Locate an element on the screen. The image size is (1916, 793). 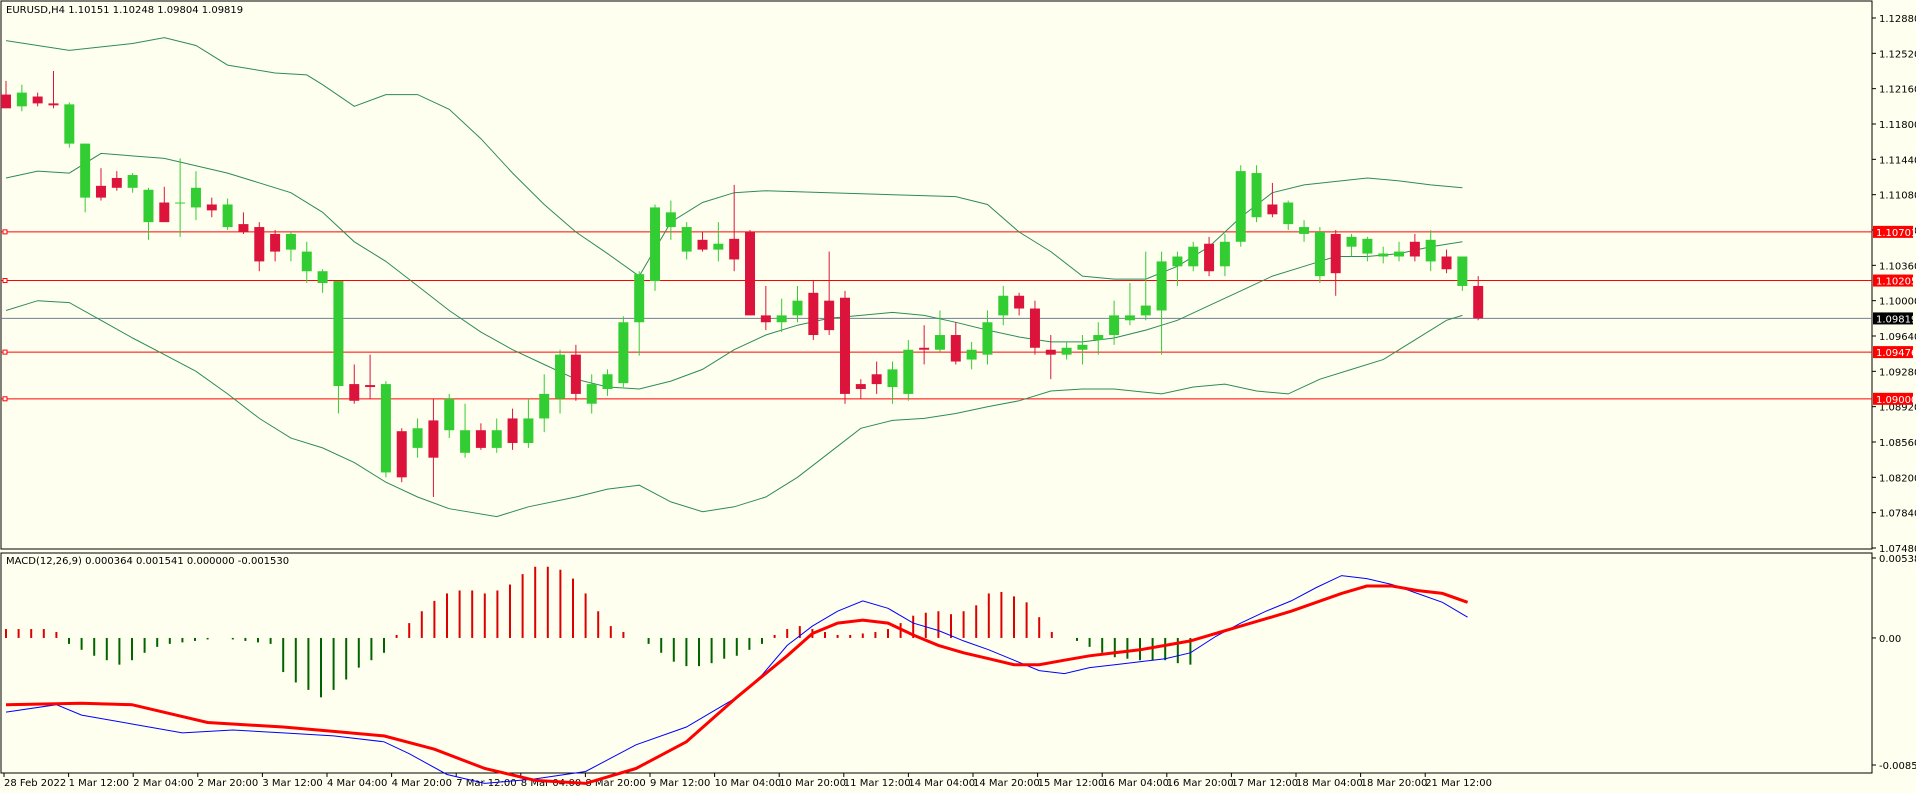
level-price-label: 1.10205 is located at coordinates (1896, 282).